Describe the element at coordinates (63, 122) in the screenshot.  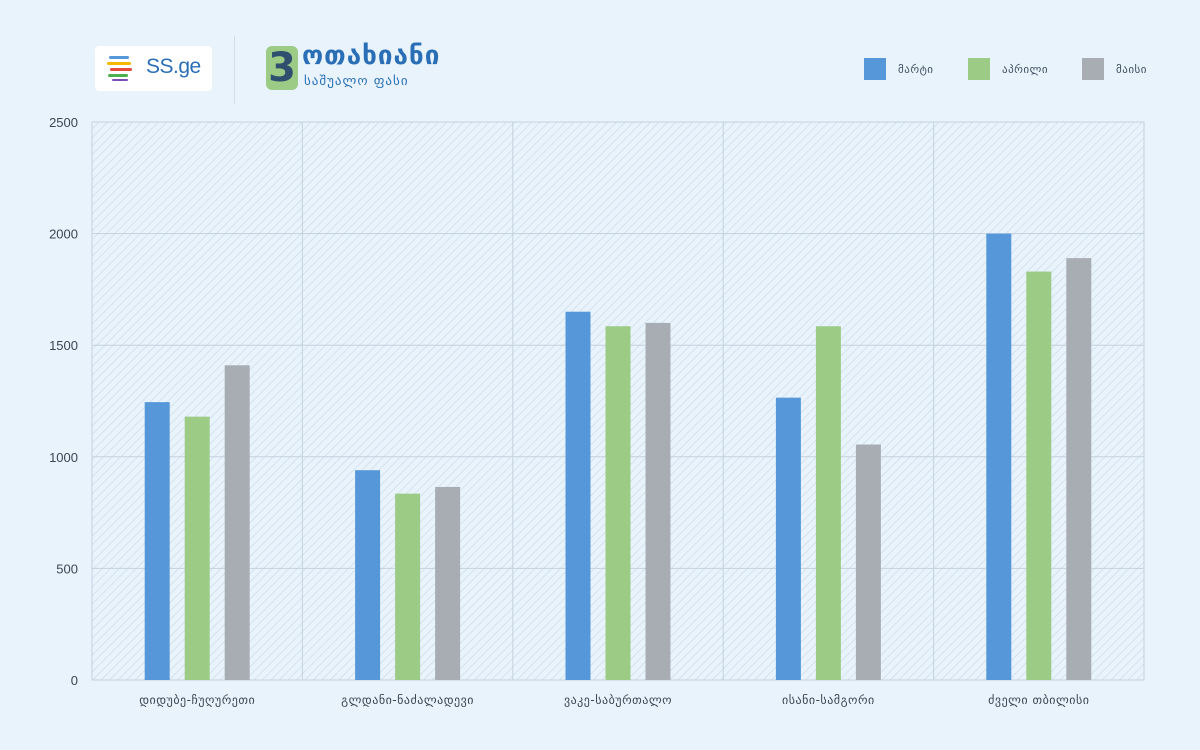
I see `y-tick-label: 2500` at that location.